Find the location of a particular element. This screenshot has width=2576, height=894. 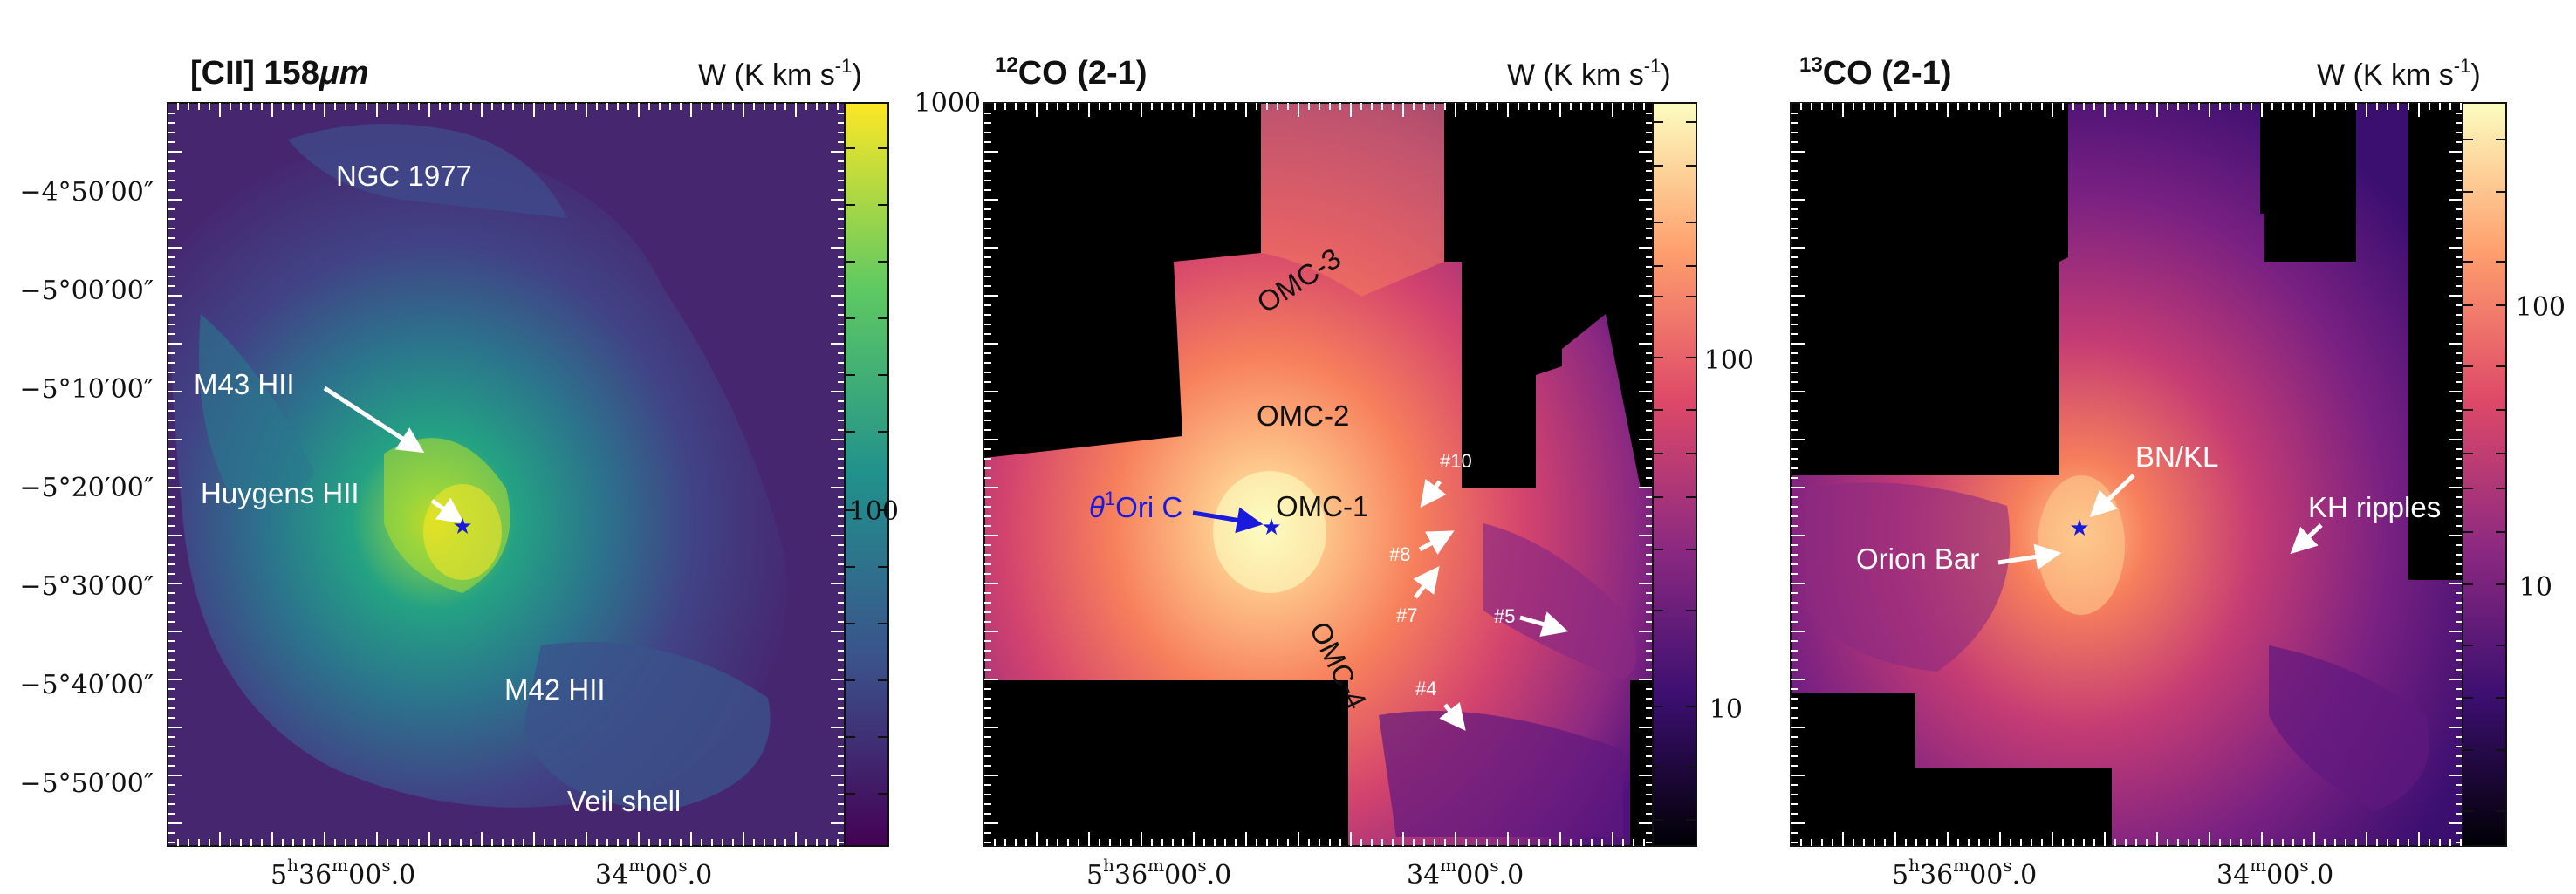

12co-colorbar-tick-100: 100 is located at coordinates (1729, 360).